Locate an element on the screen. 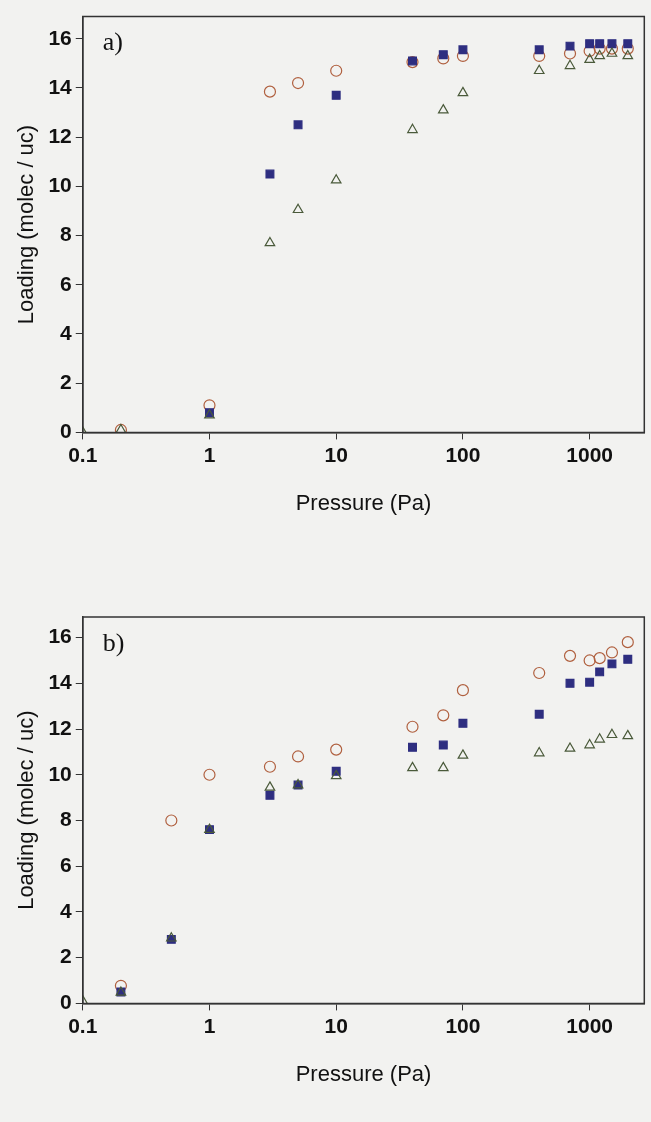 The width and height of the screenshot is (651, 1122). annotation: a) is located at coordinates (112, 42).